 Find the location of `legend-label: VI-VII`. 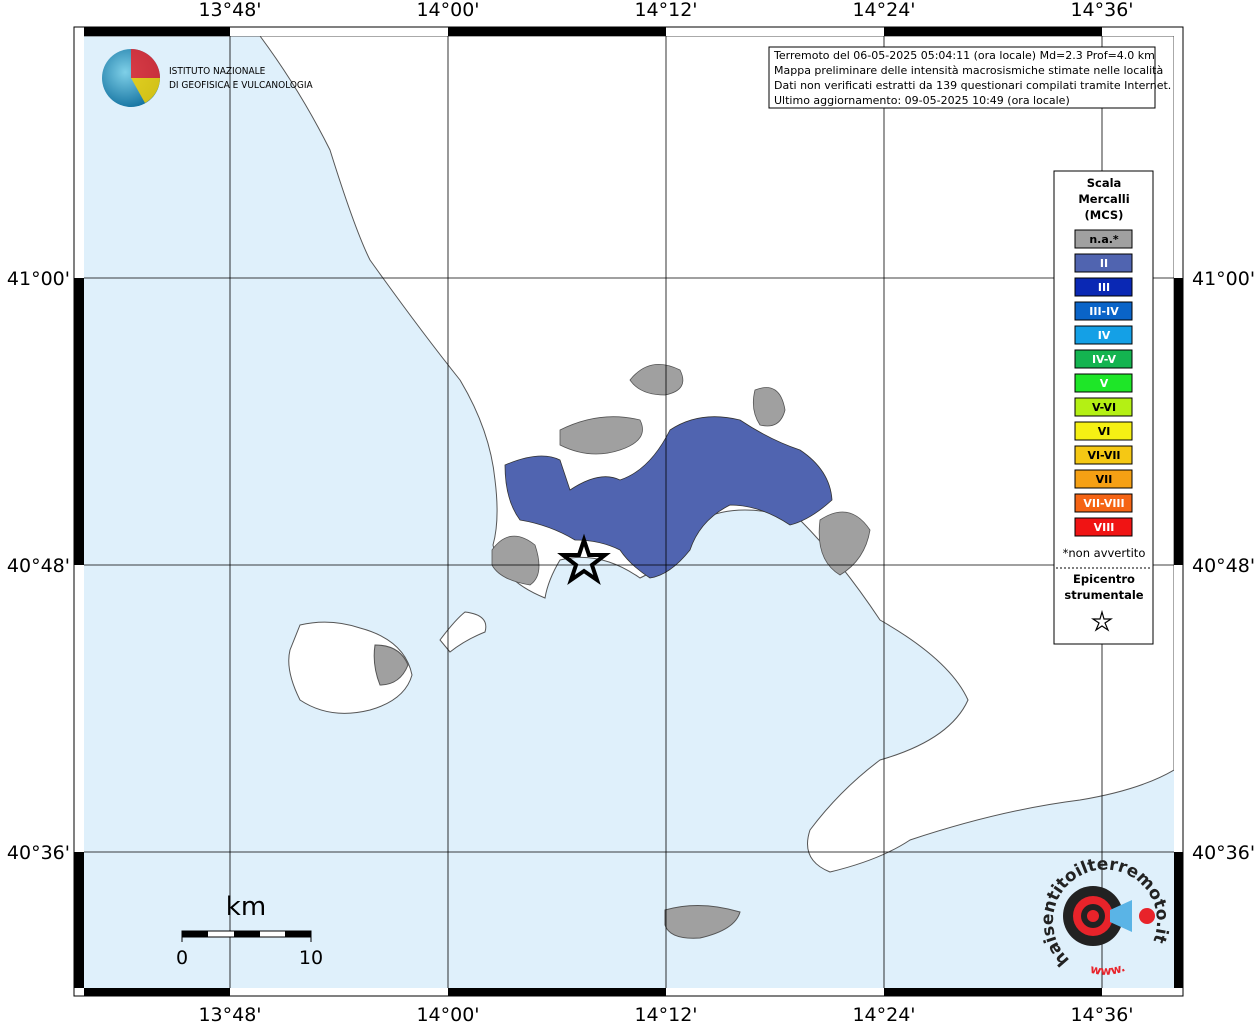

legend-label: VI-VII is located at coordinates (1103, 455).